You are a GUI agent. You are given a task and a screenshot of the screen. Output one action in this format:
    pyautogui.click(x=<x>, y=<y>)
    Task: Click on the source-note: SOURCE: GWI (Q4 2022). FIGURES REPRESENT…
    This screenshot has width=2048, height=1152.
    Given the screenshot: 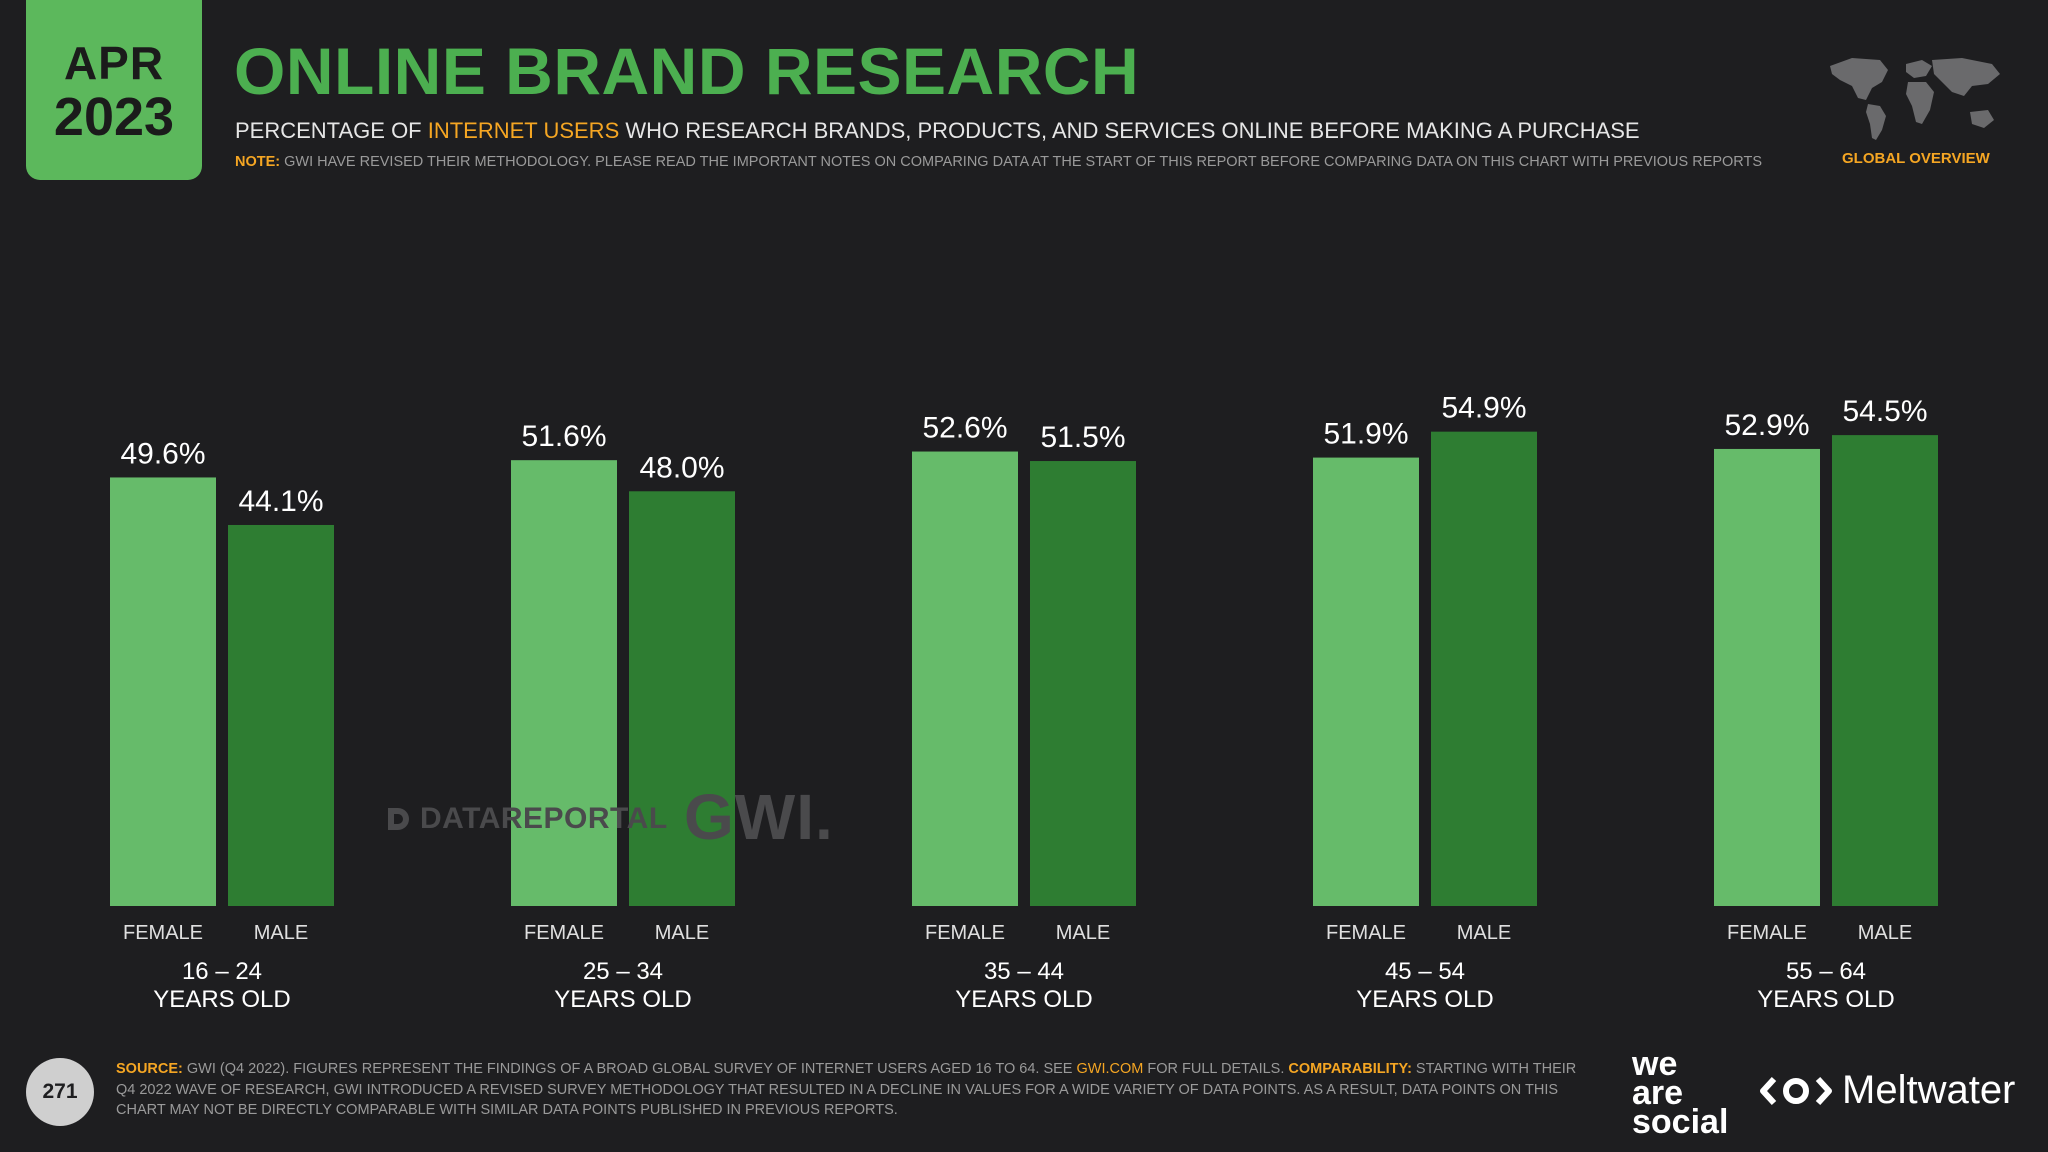 What is the action you would take?
    pyautogui.click(x=856, y=1090)
    